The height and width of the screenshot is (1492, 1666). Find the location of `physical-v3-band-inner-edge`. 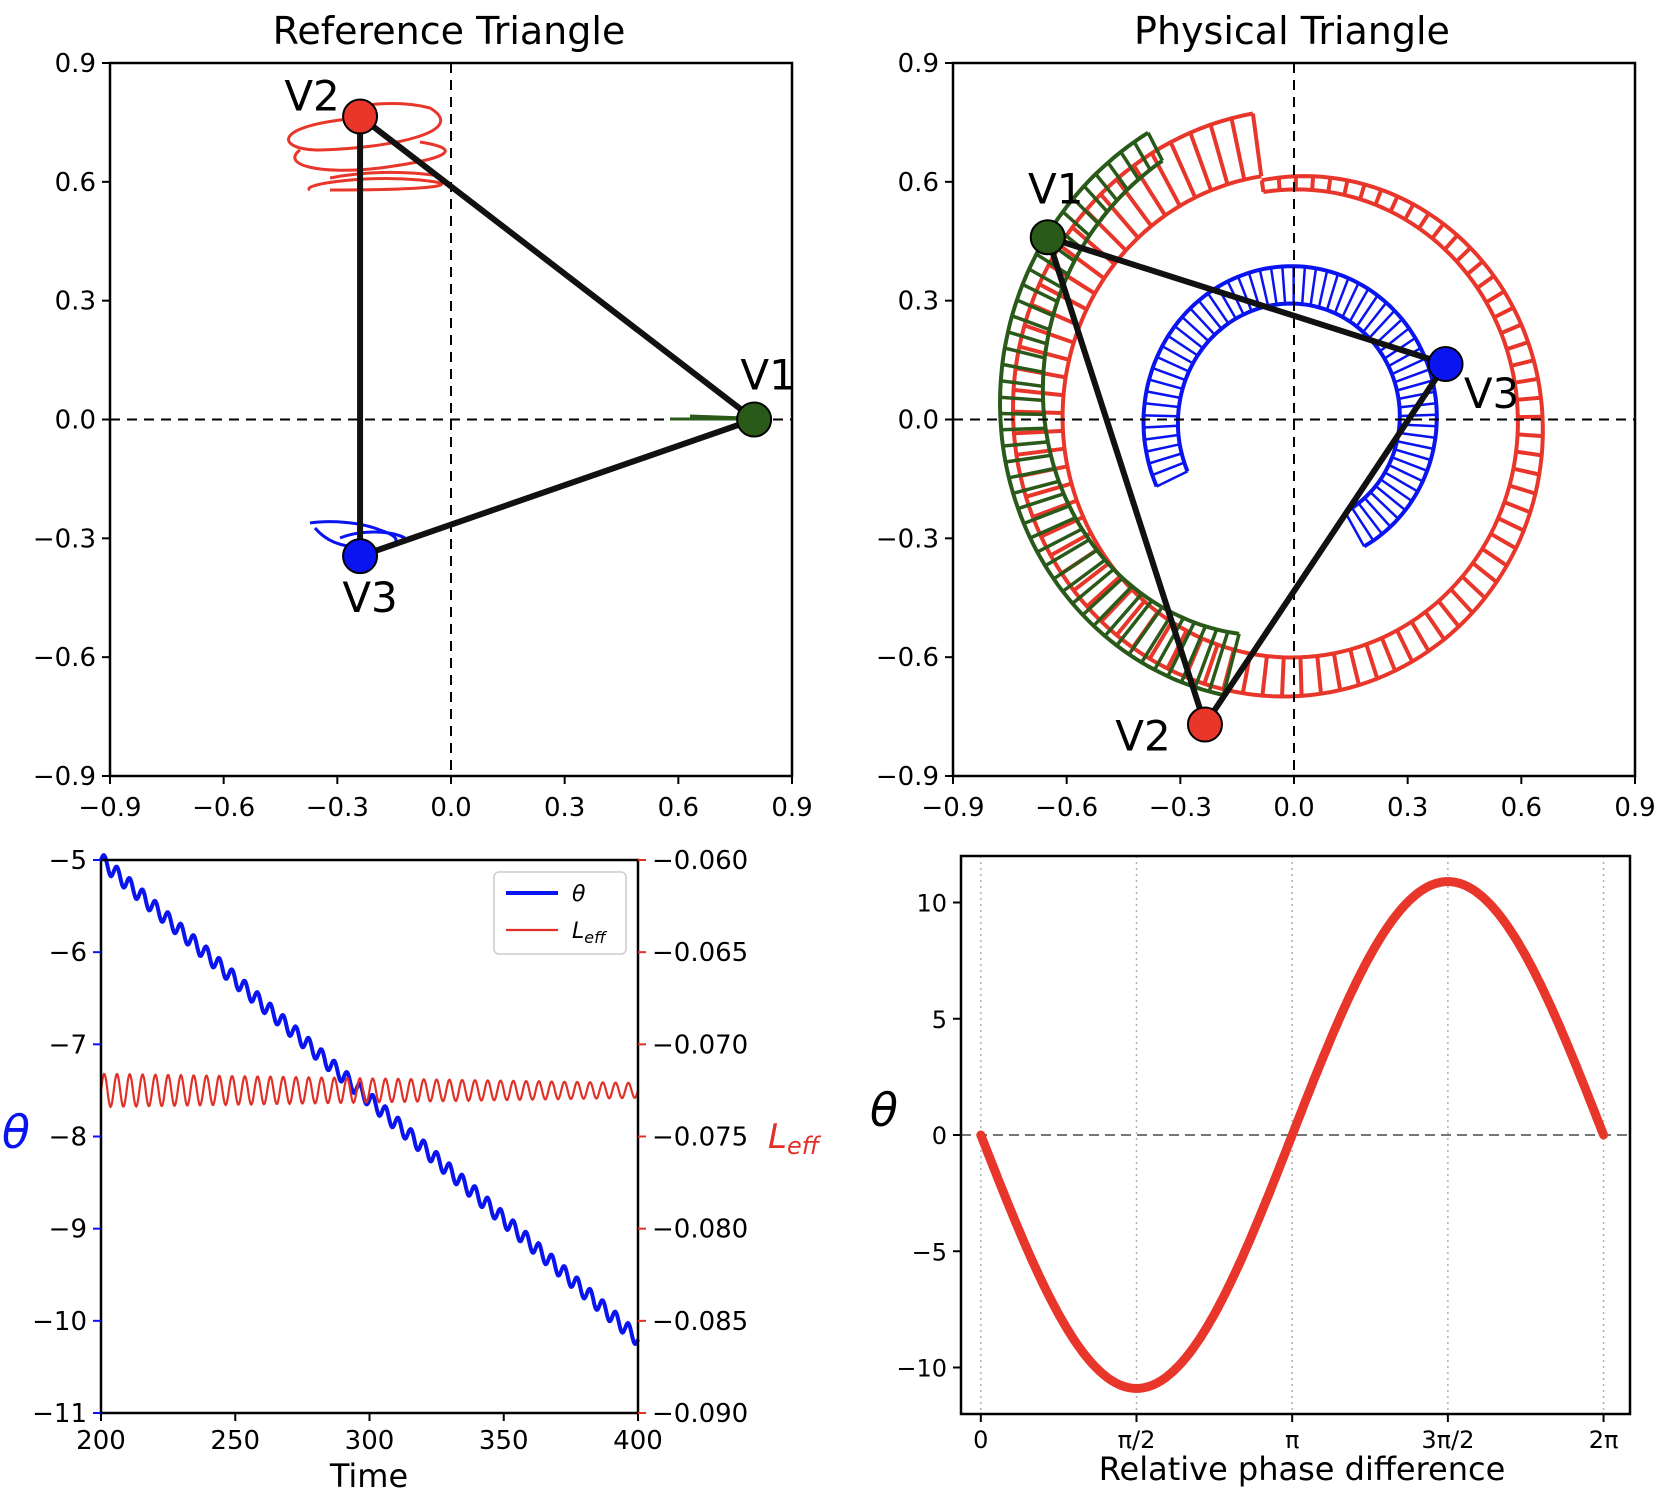

physical-v3-band-inner-edge is located at coordinates (1288, 407).